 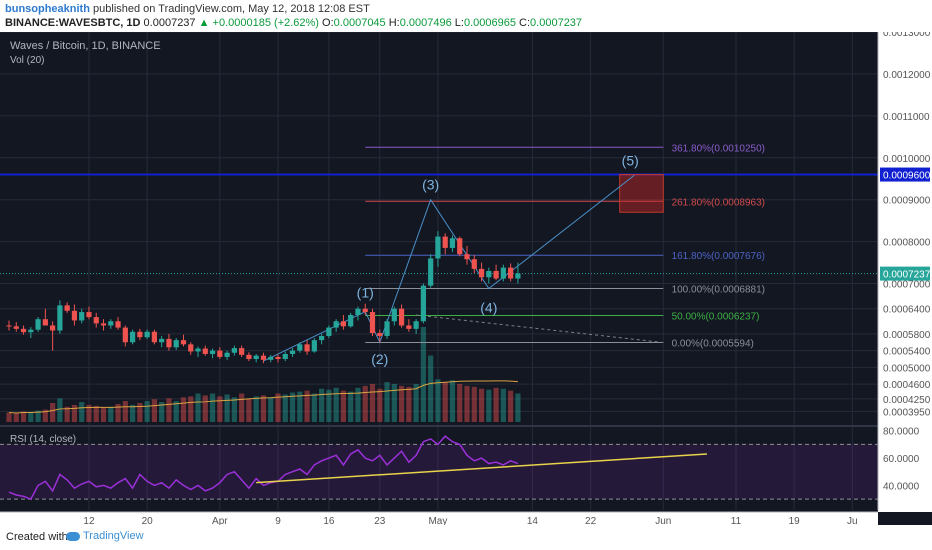 I want to click on rsi-pane, so click(x=439, y=468).